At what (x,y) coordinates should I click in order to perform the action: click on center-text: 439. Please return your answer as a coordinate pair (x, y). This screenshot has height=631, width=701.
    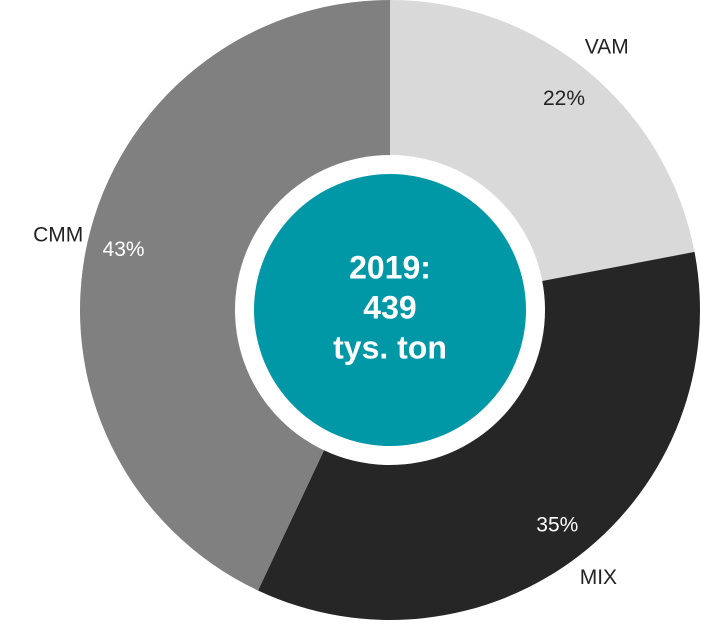
    Looking at the image, I should click on (389, 307).